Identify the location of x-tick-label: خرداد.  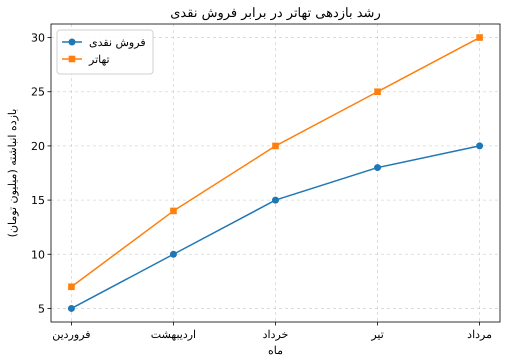
(275, 334).